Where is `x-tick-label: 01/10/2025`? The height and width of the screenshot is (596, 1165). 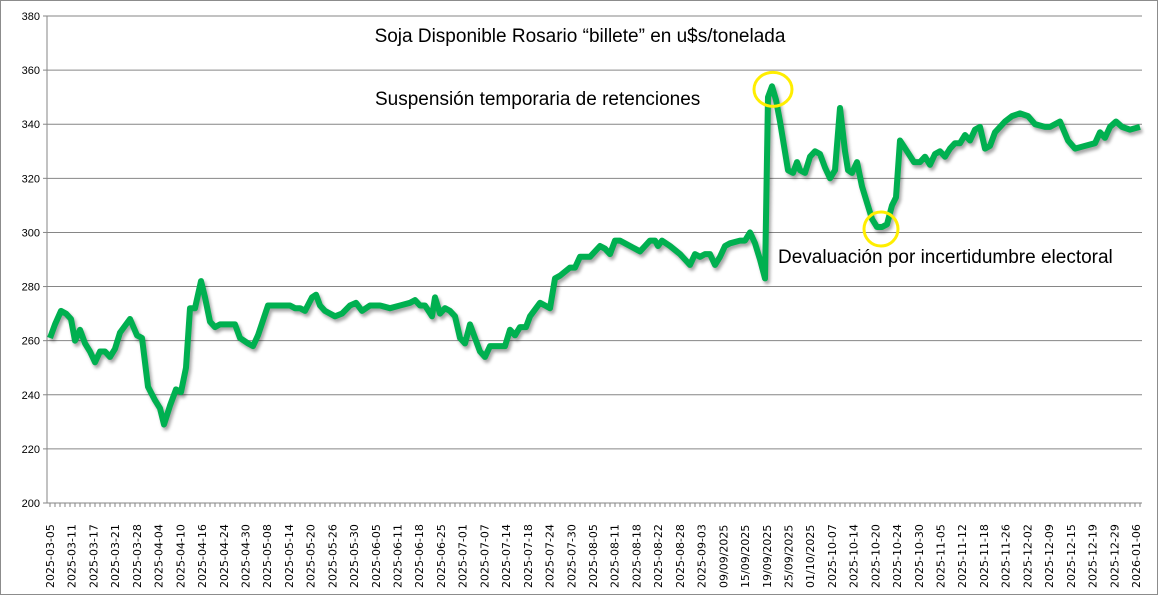 x-tick-label: 01/10/2025 is located at coordinates (810, 556).